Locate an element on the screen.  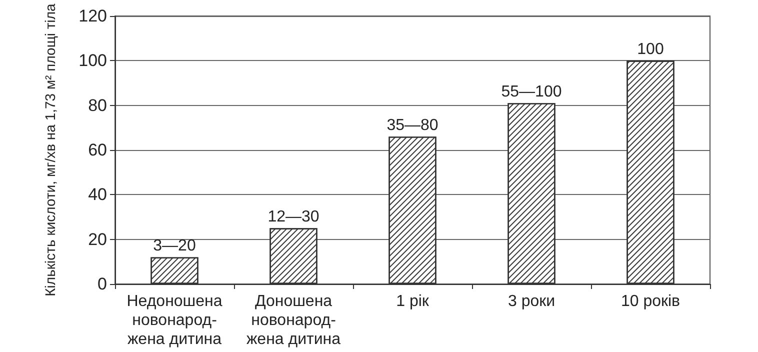
x-tick-label: Доношена новонарод- жена дитина is located at coordinates (293, 320).